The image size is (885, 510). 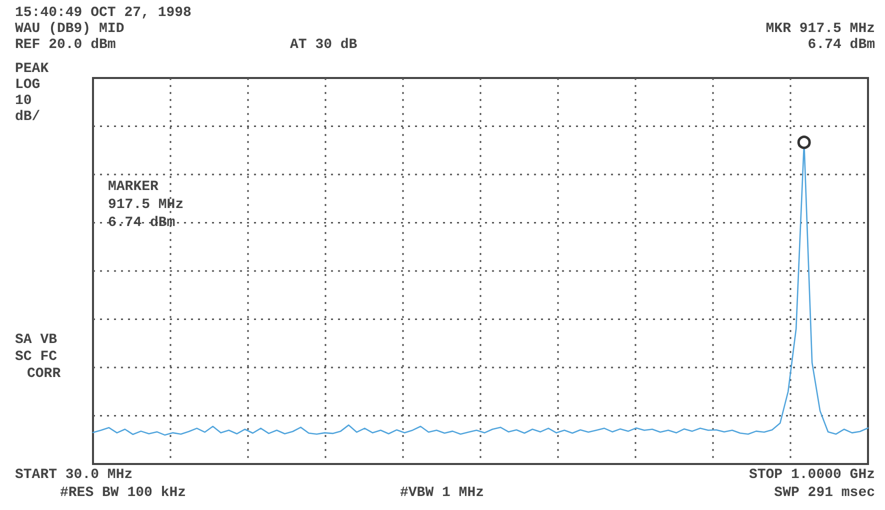 What do you see at coordinates (812, 475) in the screenshot?
I see `text: STOP 1.0000 GHz` at bounding box center [812, 475].